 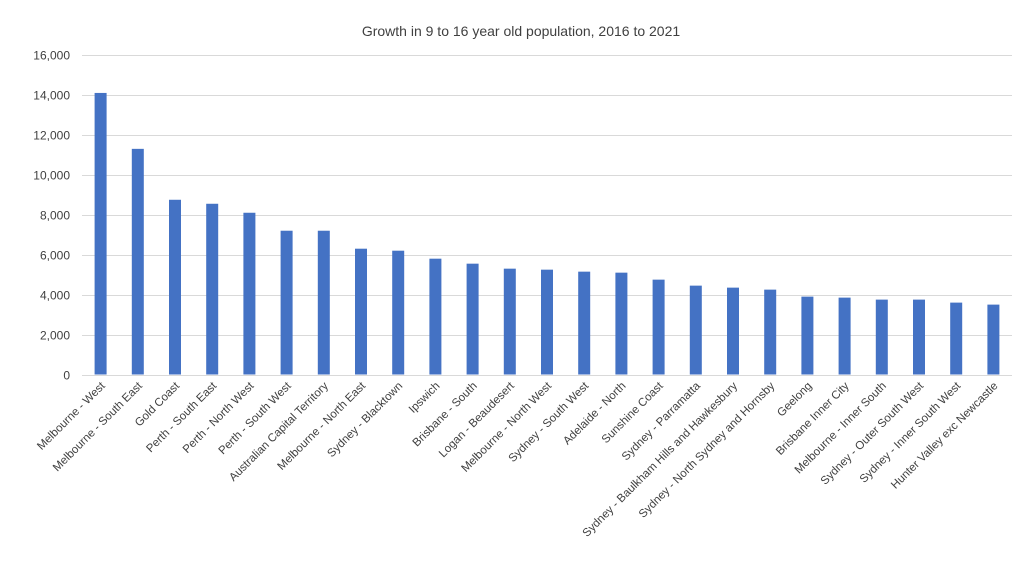 What do you see at coordinates (51, 176) in the screenshot?
I see `y-tick-label: 10,000` at bounding box center [51, 176].